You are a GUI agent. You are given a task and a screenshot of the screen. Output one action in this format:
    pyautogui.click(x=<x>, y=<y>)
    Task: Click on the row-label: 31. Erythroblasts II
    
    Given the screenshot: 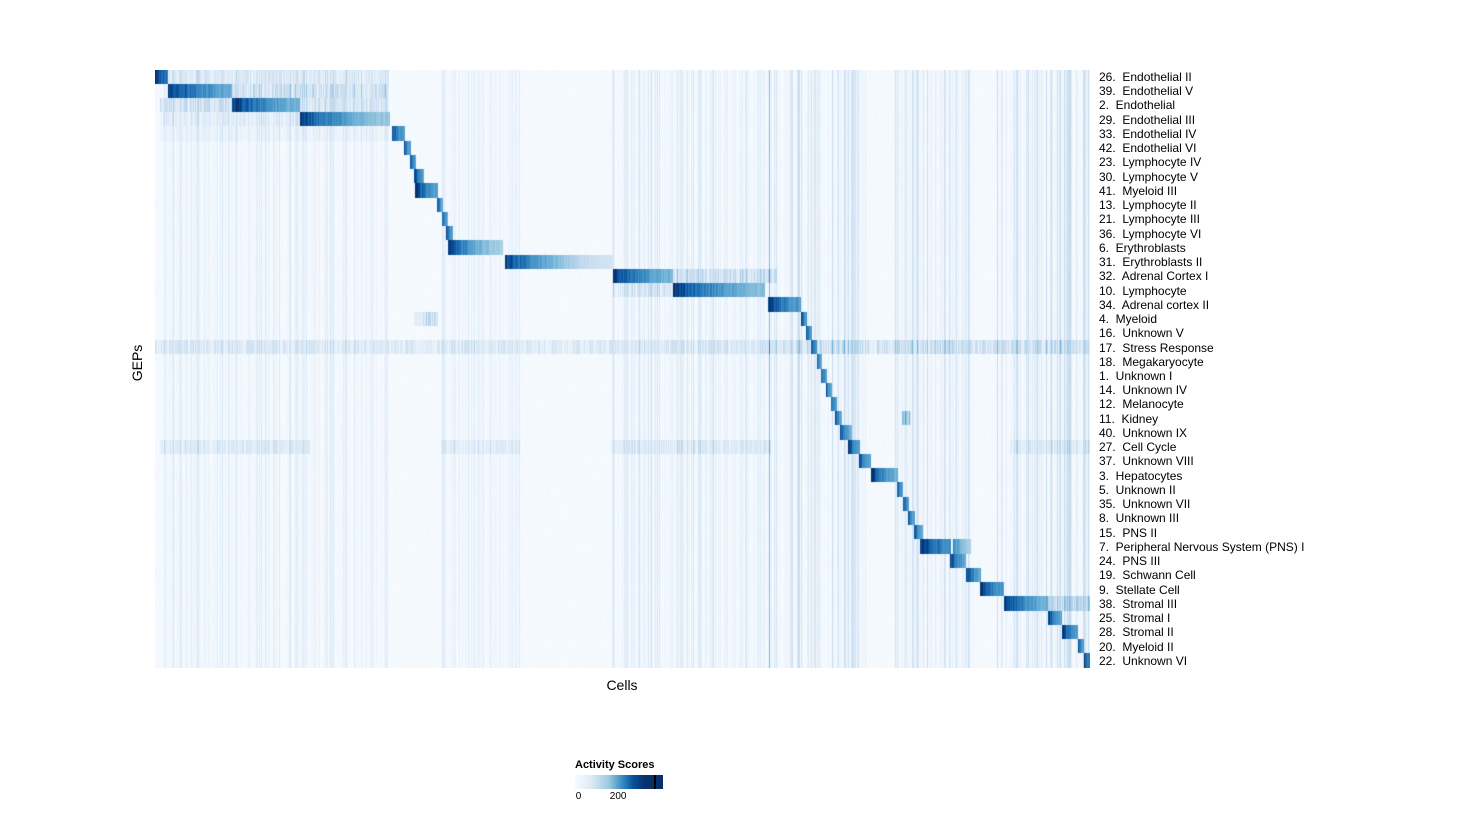 What is the action you would take?
    pyautogui.click(x=1151, y=262)
    